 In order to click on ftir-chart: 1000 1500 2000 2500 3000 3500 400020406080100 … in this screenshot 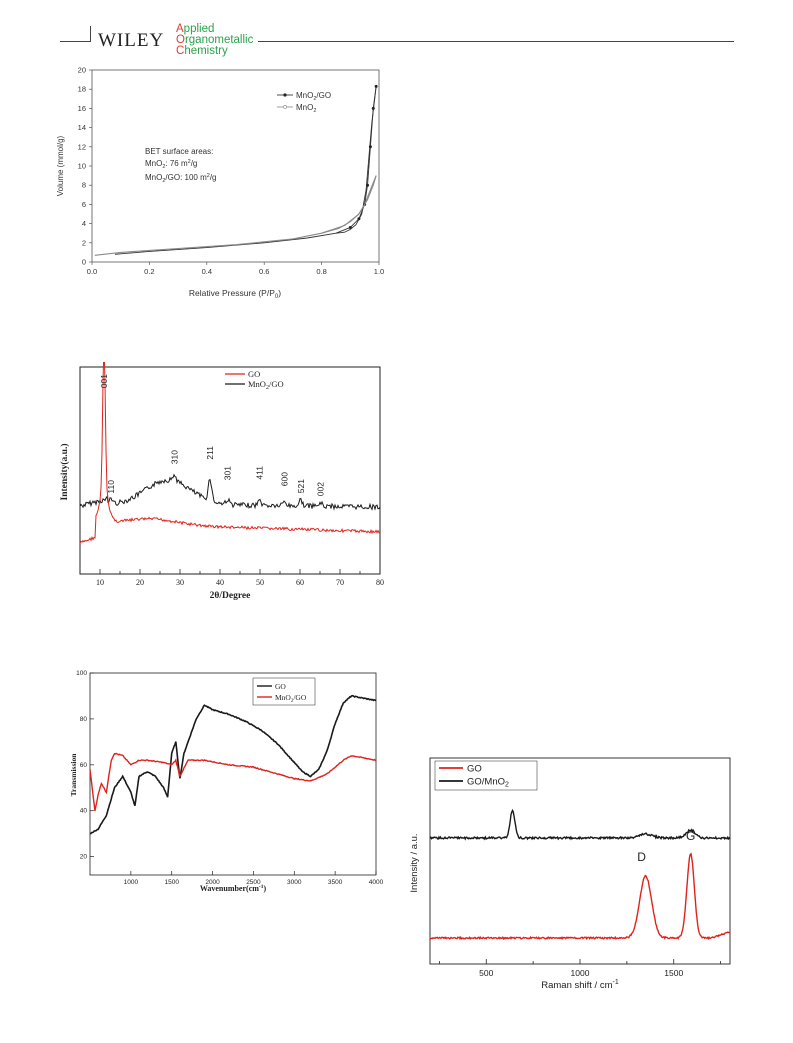, I will do `click(227, 781)`.